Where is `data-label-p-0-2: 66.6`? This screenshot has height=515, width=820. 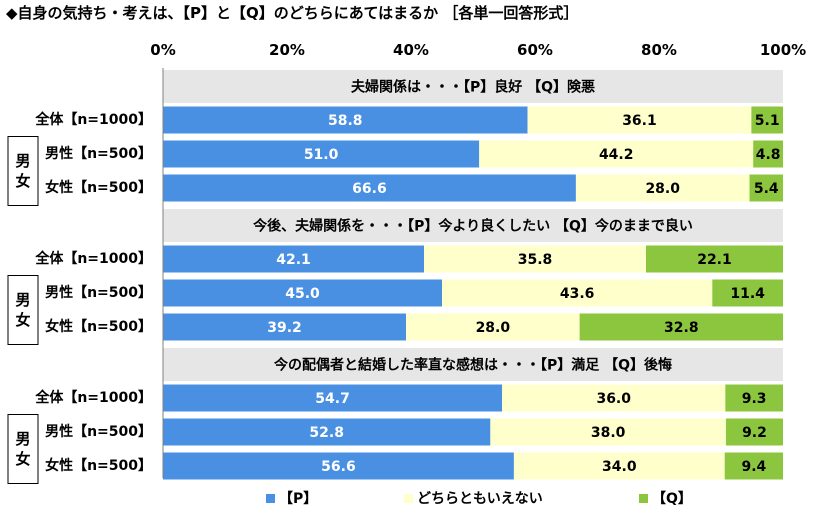 data-label-p-0-2: 66.6 is located at coordinates (369, 189).